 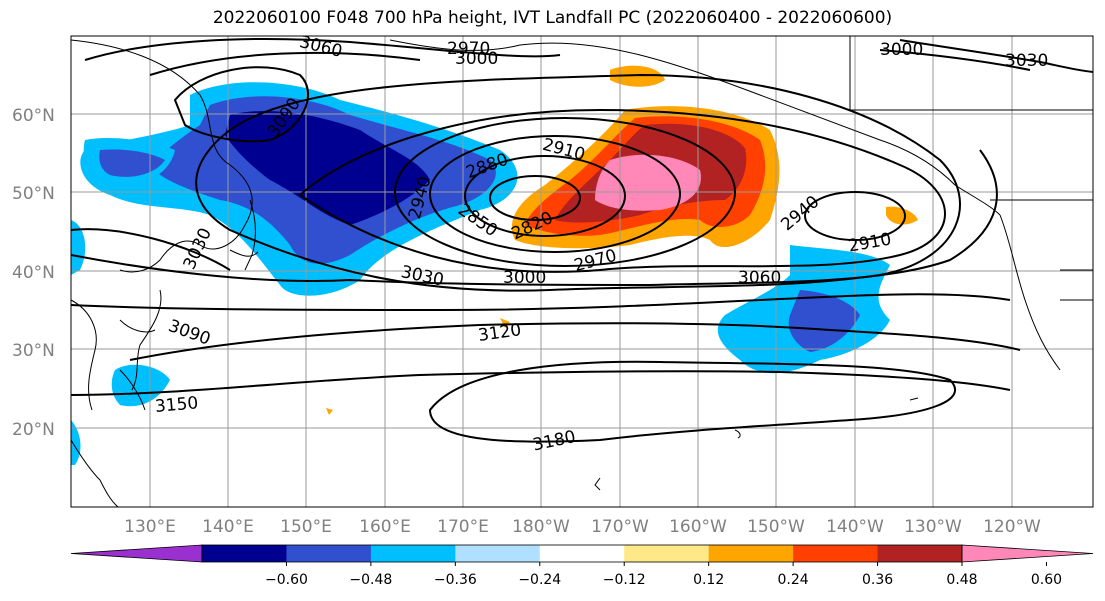 What do you see at coordinates (33, 116) in the screenshot?
I see `latitude-label: 60°N` at bounding box center [33, 116].